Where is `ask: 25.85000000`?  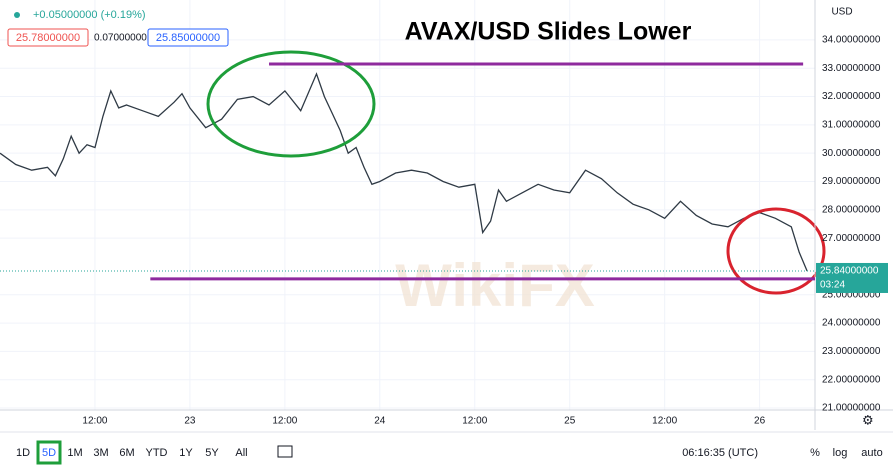
ask: 25.85000000 is located at coordinates (188, 38).